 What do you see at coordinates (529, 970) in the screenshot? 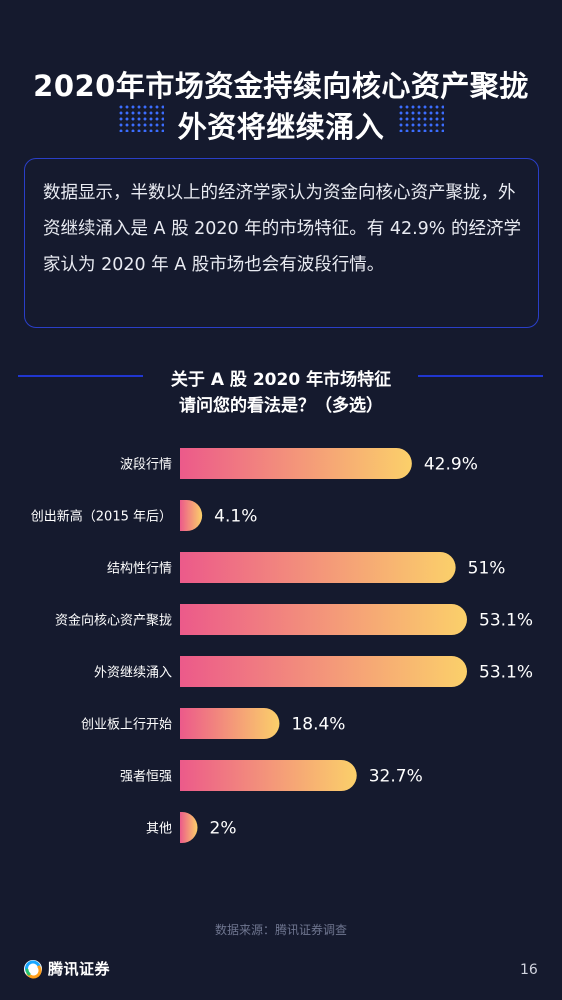
I see `page-number: 16` at bounding box center [529, 970].